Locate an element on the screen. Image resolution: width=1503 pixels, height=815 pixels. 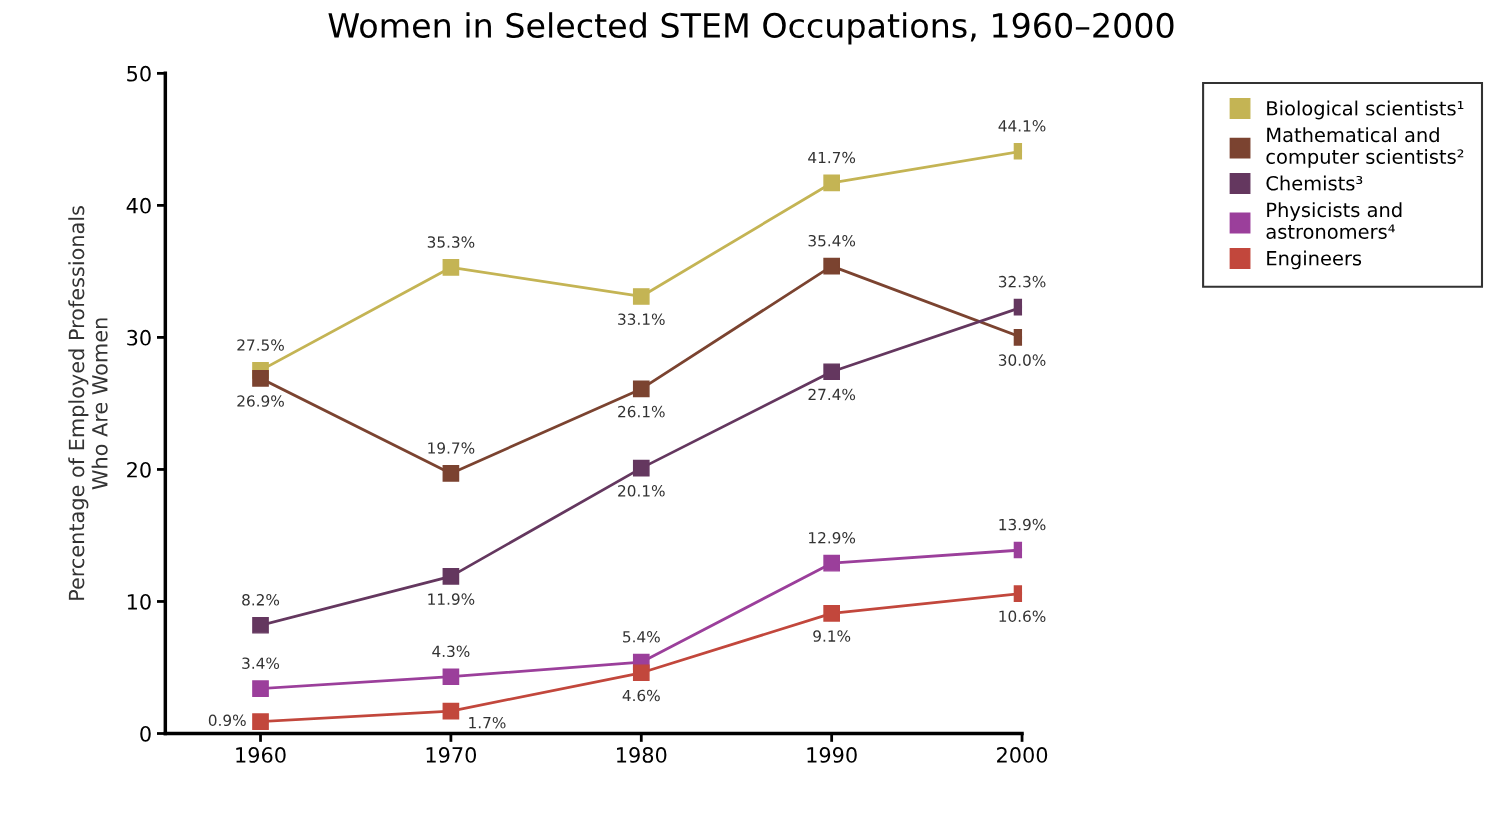
y-tick-label: 40 is located at coordinates (138, 205).